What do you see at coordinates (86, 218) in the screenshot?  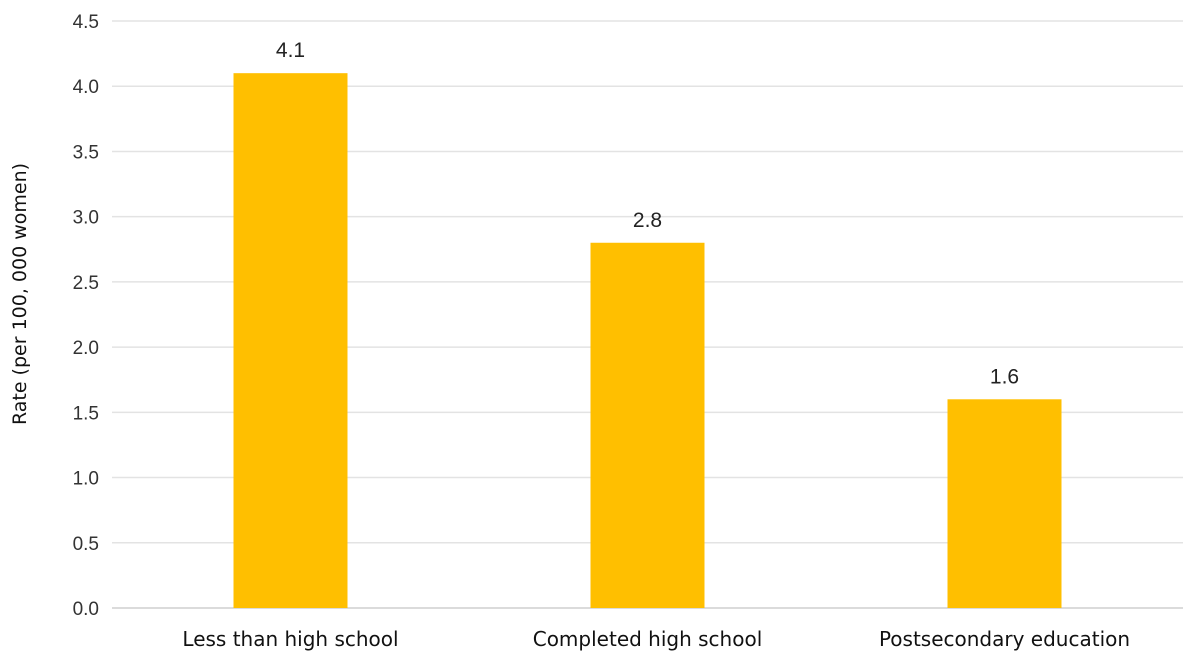 I see `y-tick-label: 3.0` at bounding box center [86, 218].